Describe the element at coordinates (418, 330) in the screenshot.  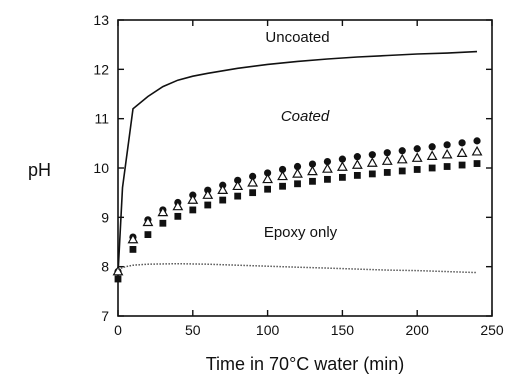
I see `x-tick-label: 200` at that location.